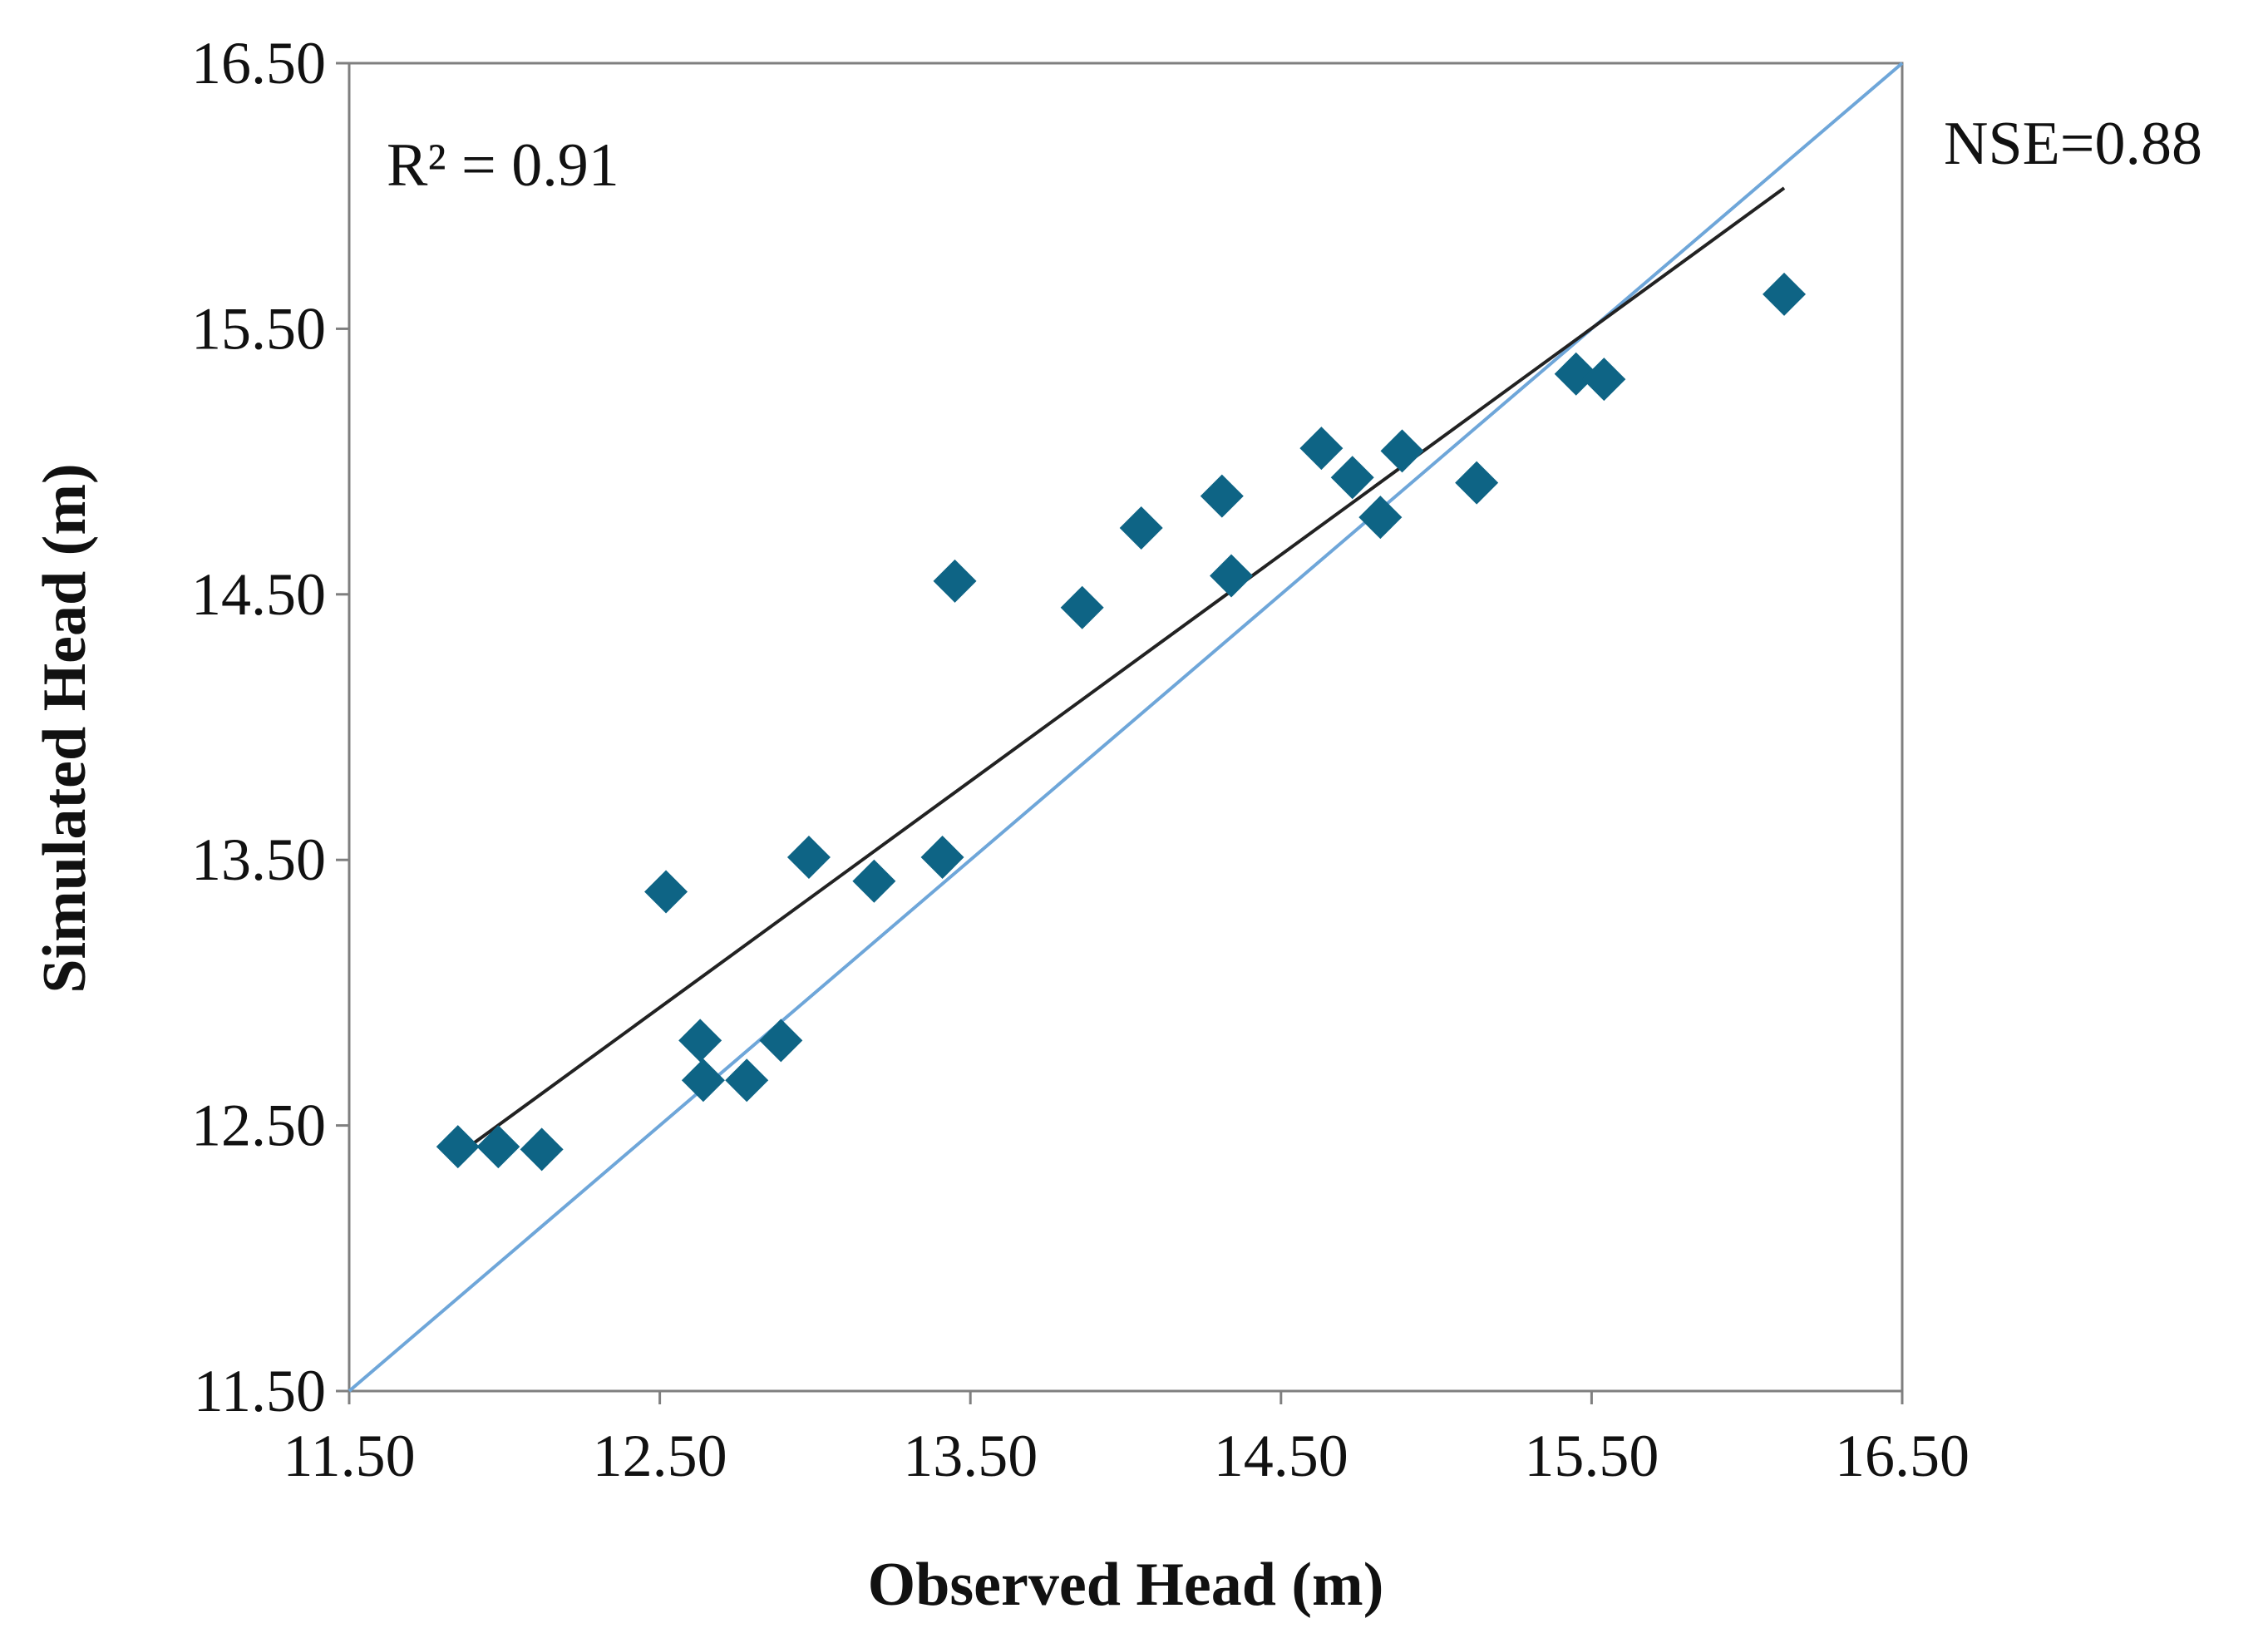 This screenshot has width=2268, height=1633. Describe the element at coordinates (2073, 144) in the screenshot. I see `nse-annotation: NSE=0.88` at that location.